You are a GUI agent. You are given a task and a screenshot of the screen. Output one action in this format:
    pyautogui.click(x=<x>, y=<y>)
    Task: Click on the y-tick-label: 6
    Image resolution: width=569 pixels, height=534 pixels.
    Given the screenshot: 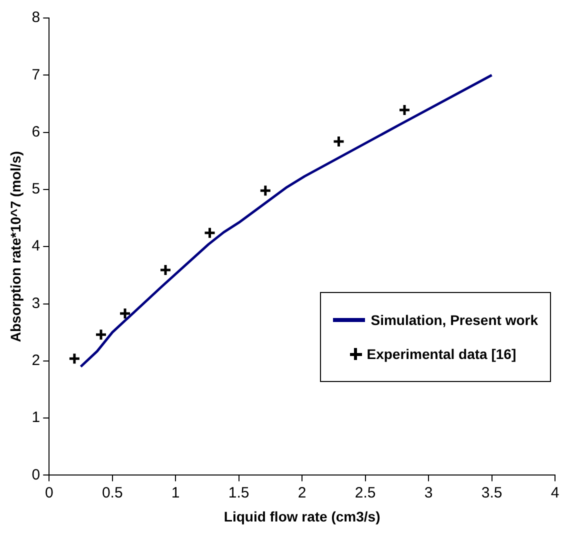 What is the action you would take?
    pyautogui.click(x=36, y=131)
    